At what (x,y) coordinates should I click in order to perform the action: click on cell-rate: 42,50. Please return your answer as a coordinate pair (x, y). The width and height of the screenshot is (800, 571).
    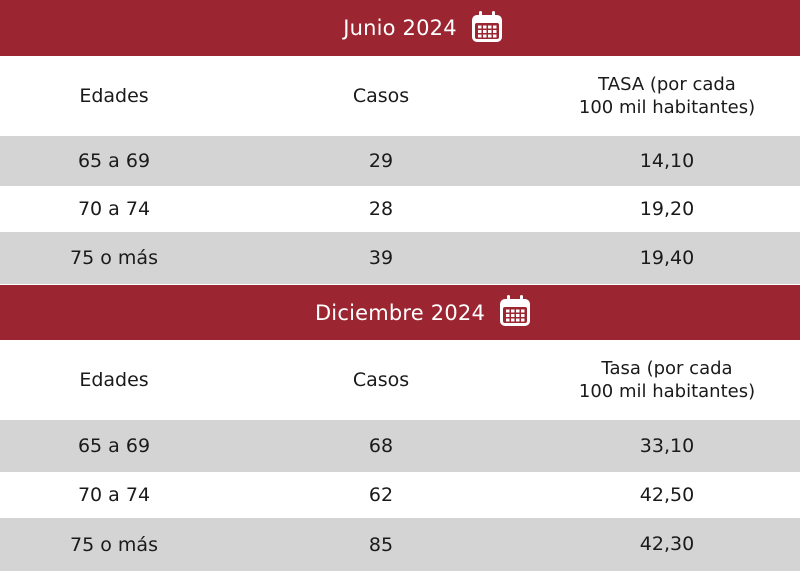
    Looking at the image, I should click on (667, 494).